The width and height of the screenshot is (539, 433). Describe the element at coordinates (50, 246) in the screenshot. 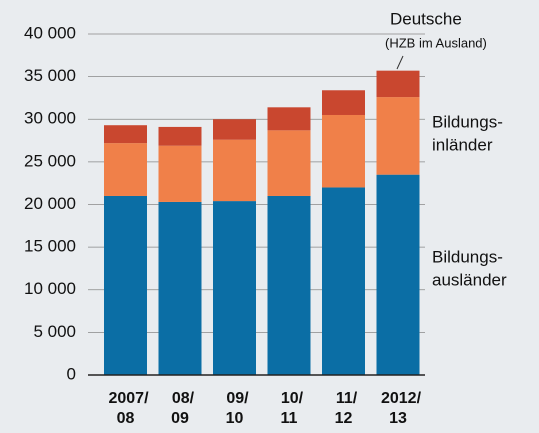

I see `y-tick-label: 15 000` at that location.